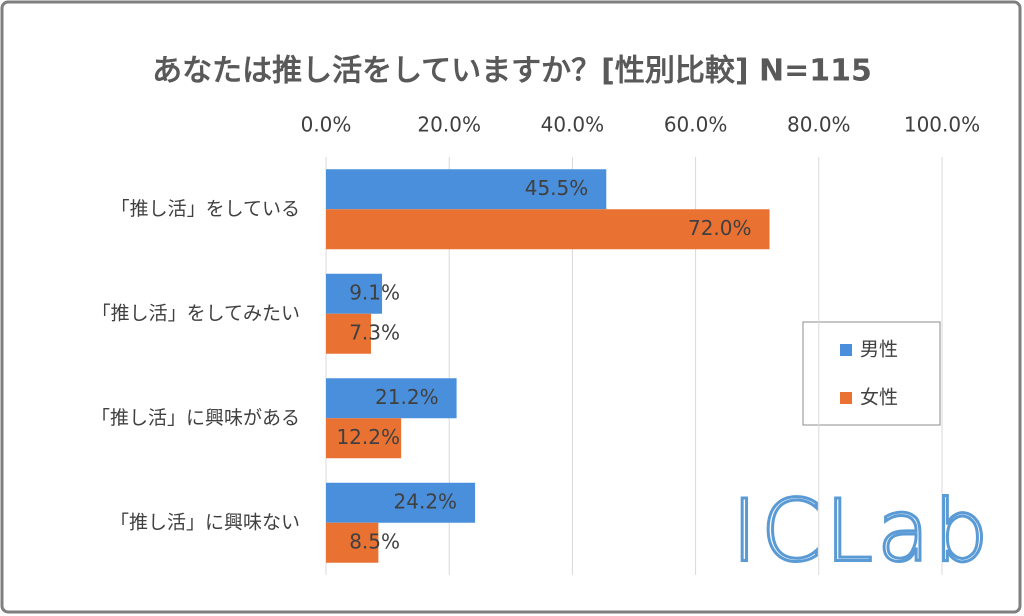 The height and width of the screenshot is (616, 1024). Describe the element at coordinates (720, 228) in the screenshot. I see `data-label: 72.0%` at that location.